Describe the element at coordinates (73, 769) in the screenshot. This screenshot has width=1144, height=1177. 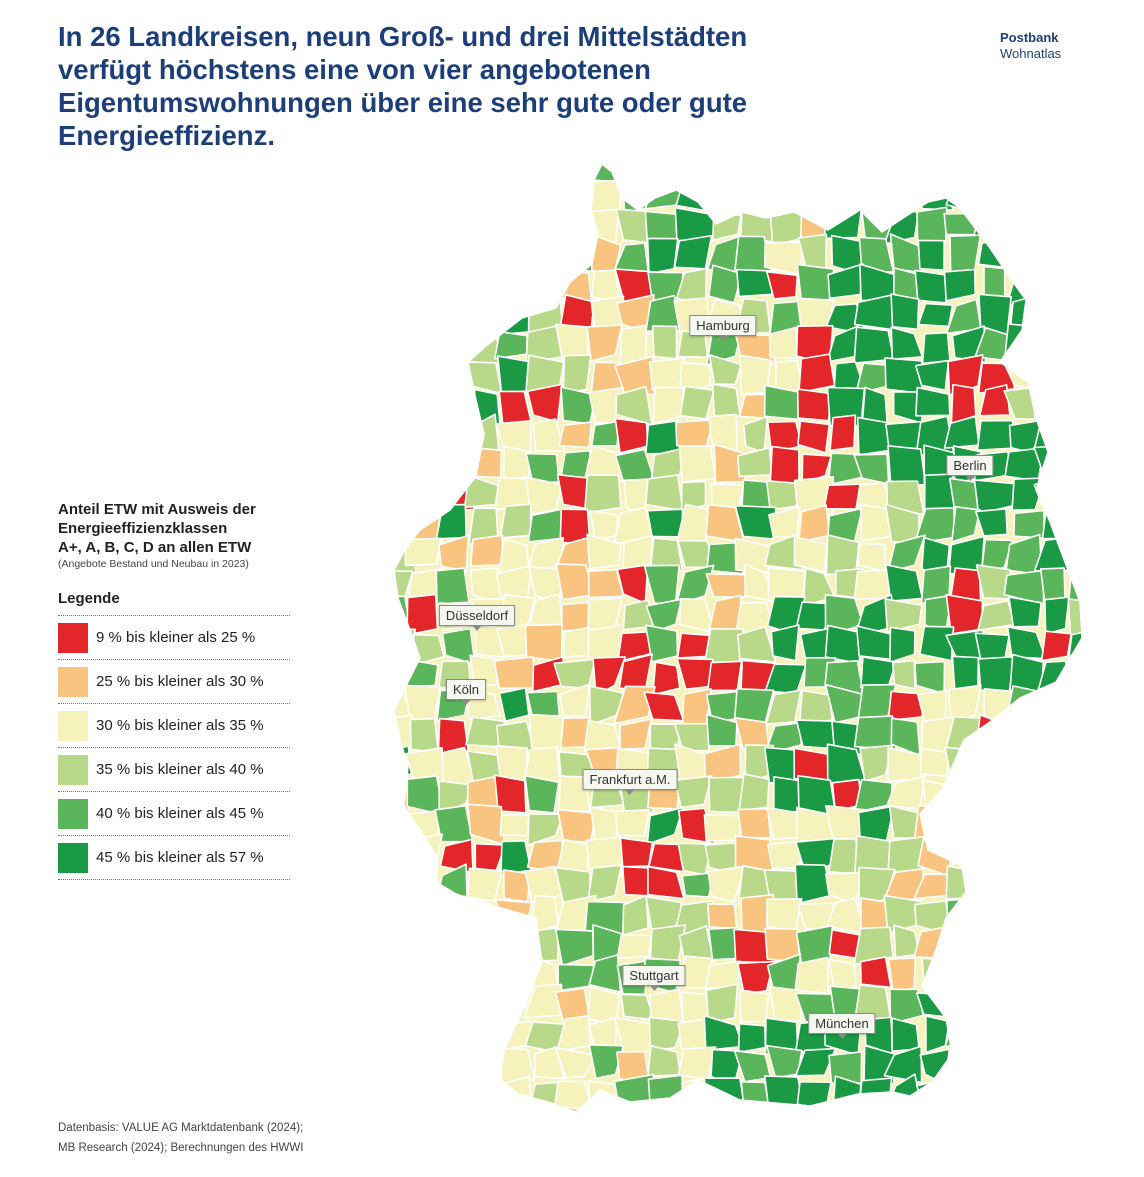
I see `legend-swatch` at that location.